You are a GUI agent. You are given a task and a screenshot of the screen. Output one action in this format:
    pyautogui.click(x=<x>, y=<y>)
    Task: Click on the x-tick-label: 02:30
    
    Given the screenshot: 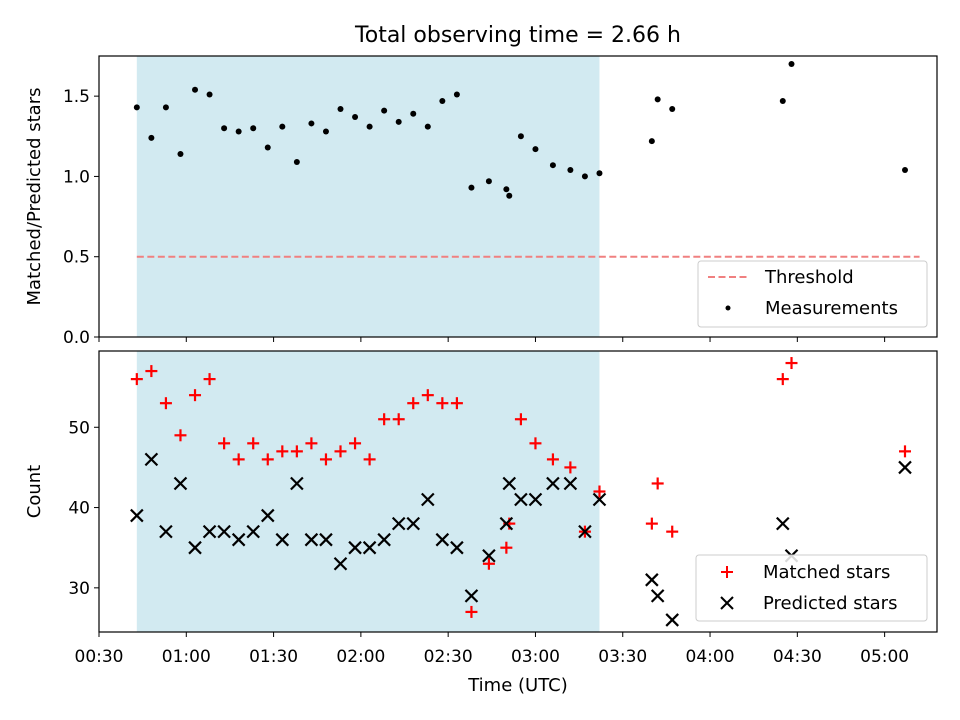 What is the action you would take?
    pyautogui.click(x=448, y=657)
    